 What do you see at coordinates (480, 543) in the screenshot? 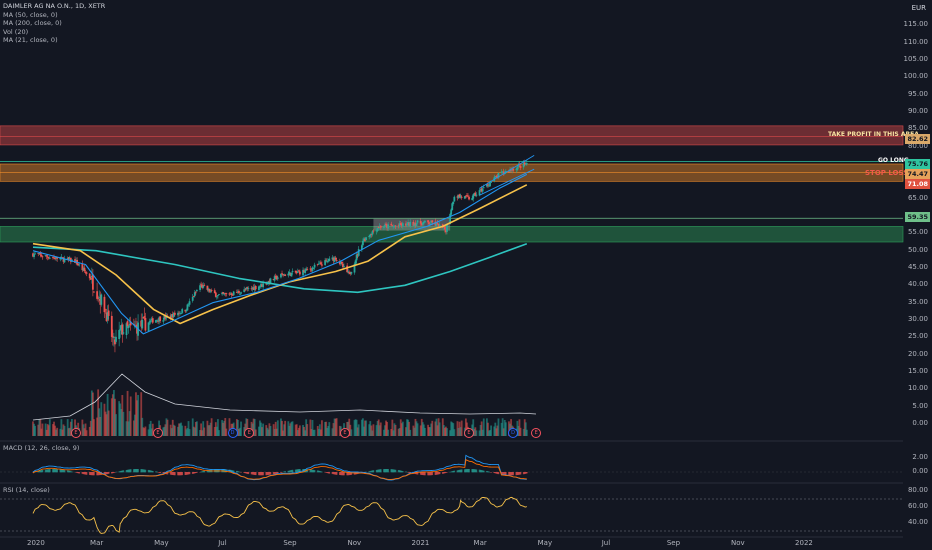
I see `time-tick-label: Mar` at bounding box center [480, 543].